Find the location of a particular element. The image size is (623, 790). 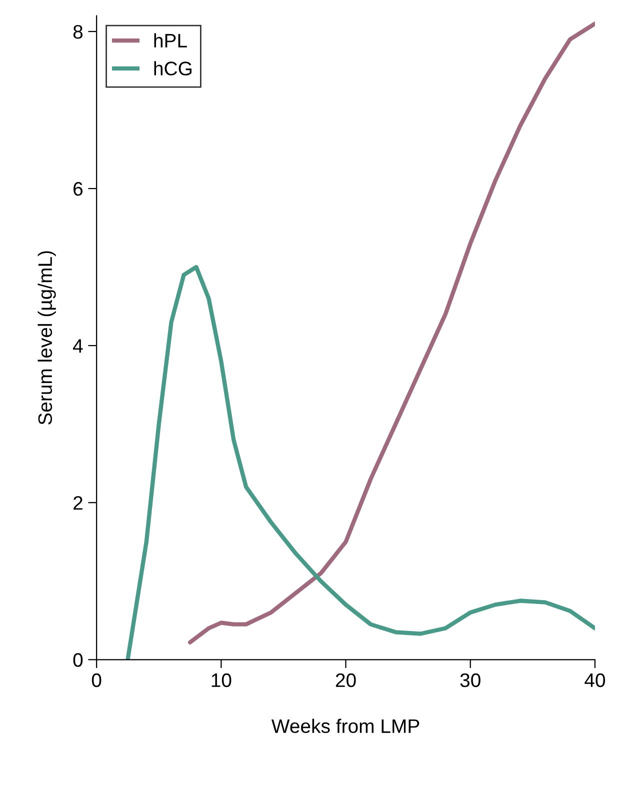

x-tick-label: 10 is located at coordinates (222, 680).